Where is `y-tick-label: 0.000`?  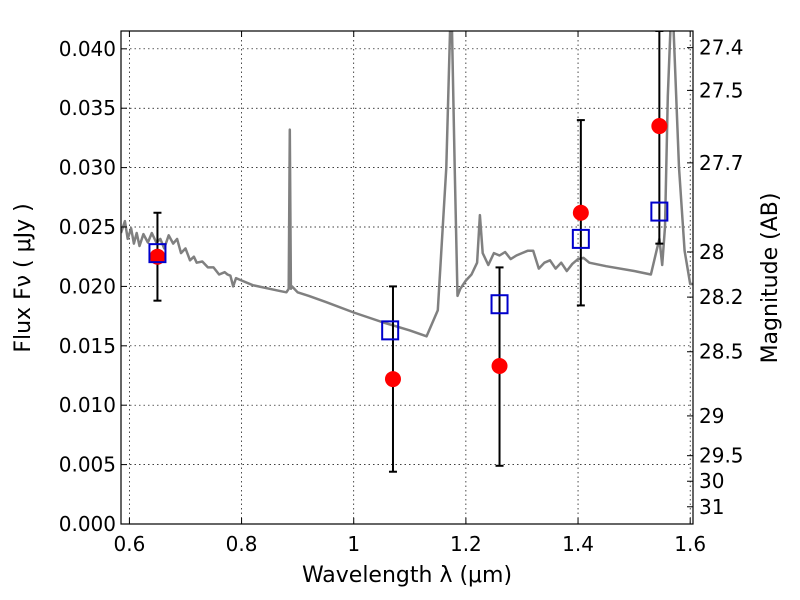
y-tick-label: 0.000 is located at coordinates (87, 524).